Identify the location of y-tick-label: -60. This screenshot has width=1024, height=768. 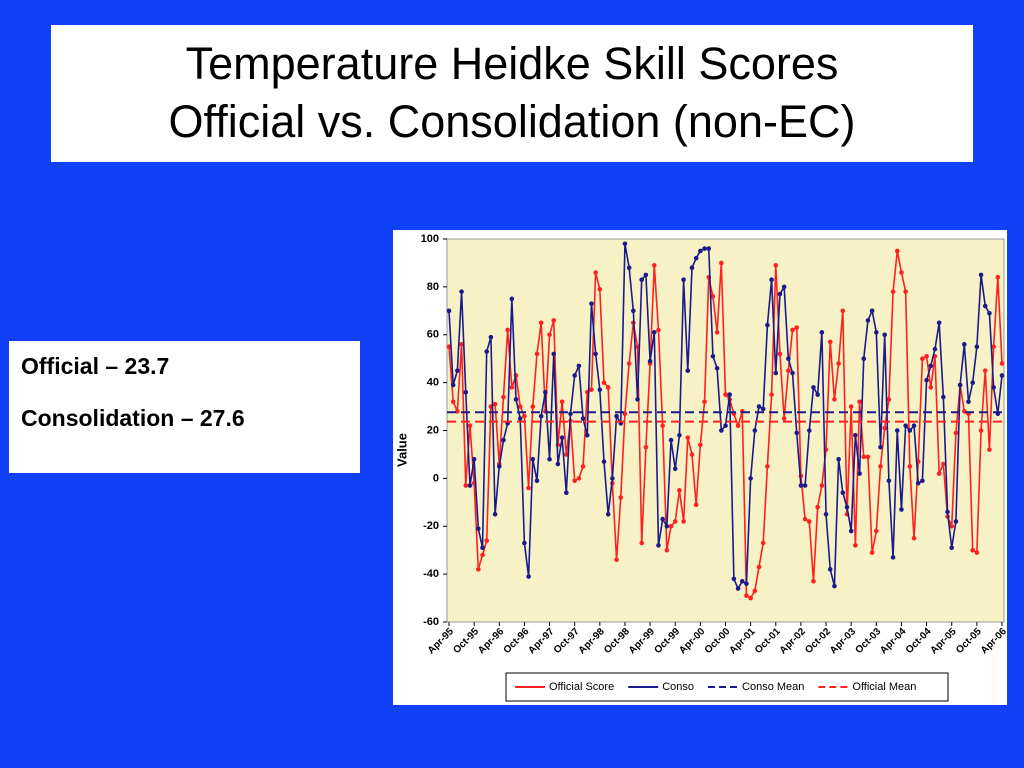
(431, 622).